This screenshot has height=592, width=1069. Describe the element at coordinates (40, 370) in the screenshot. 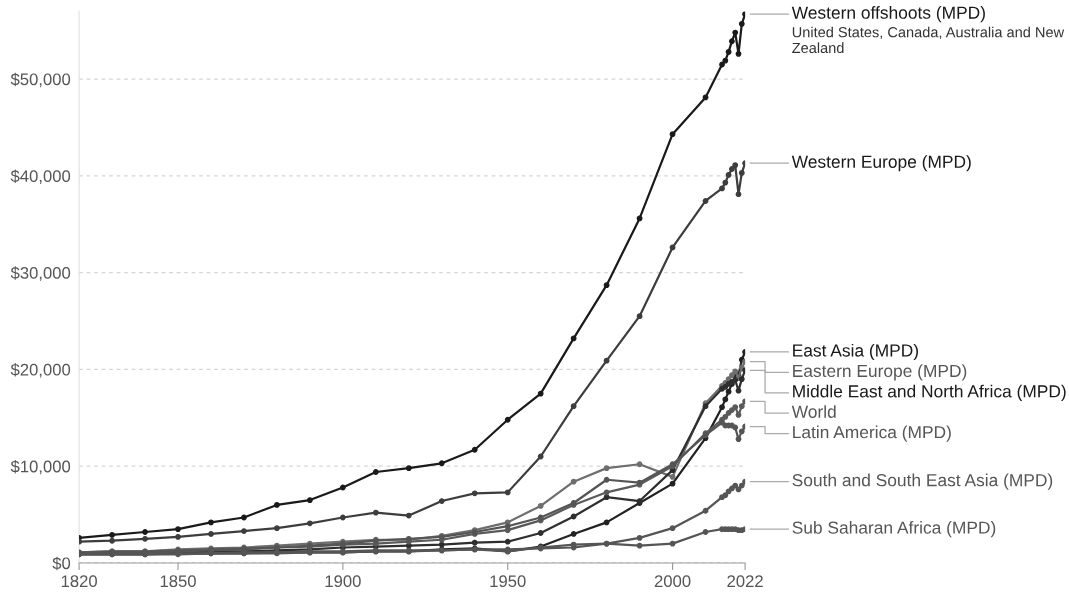

I see `y-tick-label: $20,000` at that location.